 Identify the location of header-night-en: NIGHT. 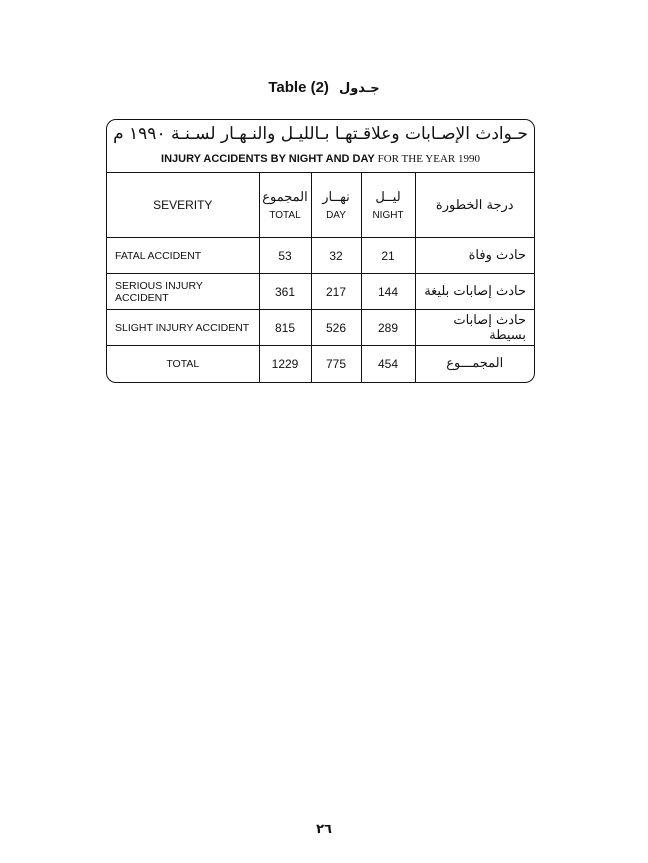
(388, 215).